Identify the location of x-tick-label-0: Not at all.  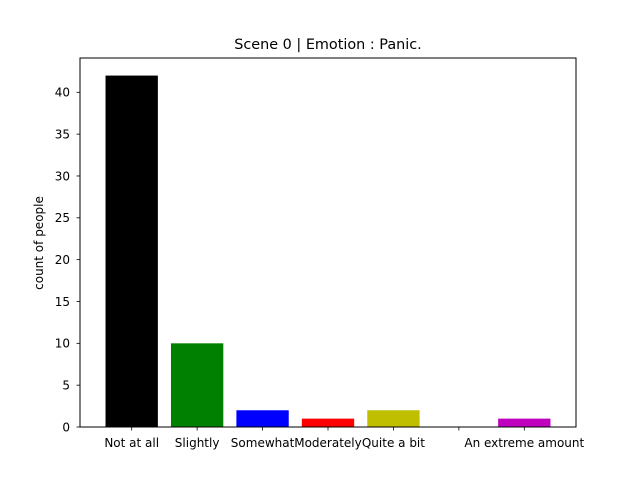
(131, 443).